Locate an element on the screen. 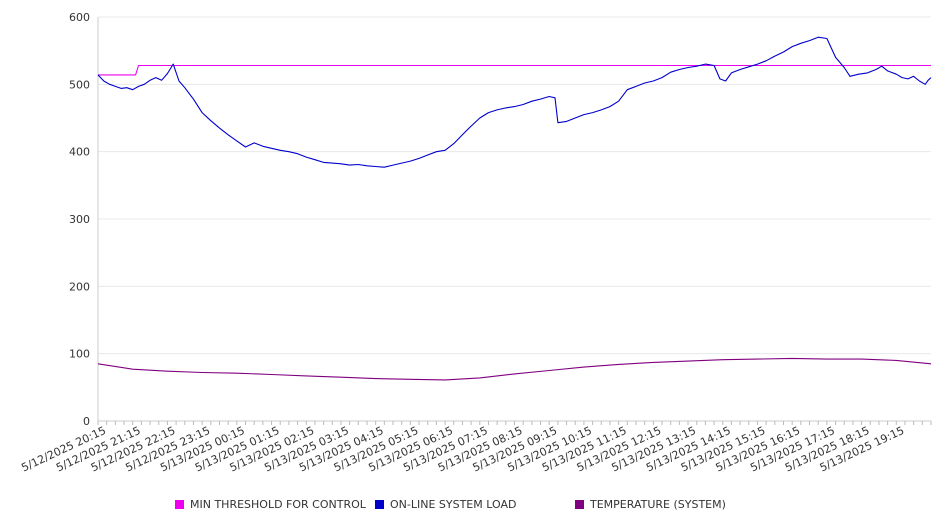  legend-label-min-threshold: MIN THRESHOLD FOR CONTROL is located at coordinates (278, 504).